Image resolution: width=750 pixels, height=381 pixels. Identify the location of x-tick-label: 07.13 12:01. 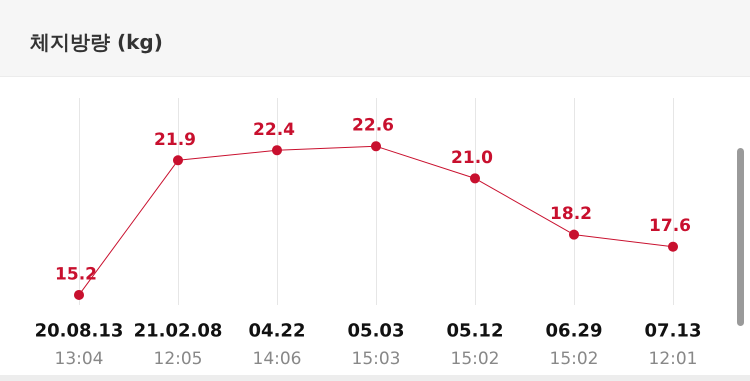
(673, 344).